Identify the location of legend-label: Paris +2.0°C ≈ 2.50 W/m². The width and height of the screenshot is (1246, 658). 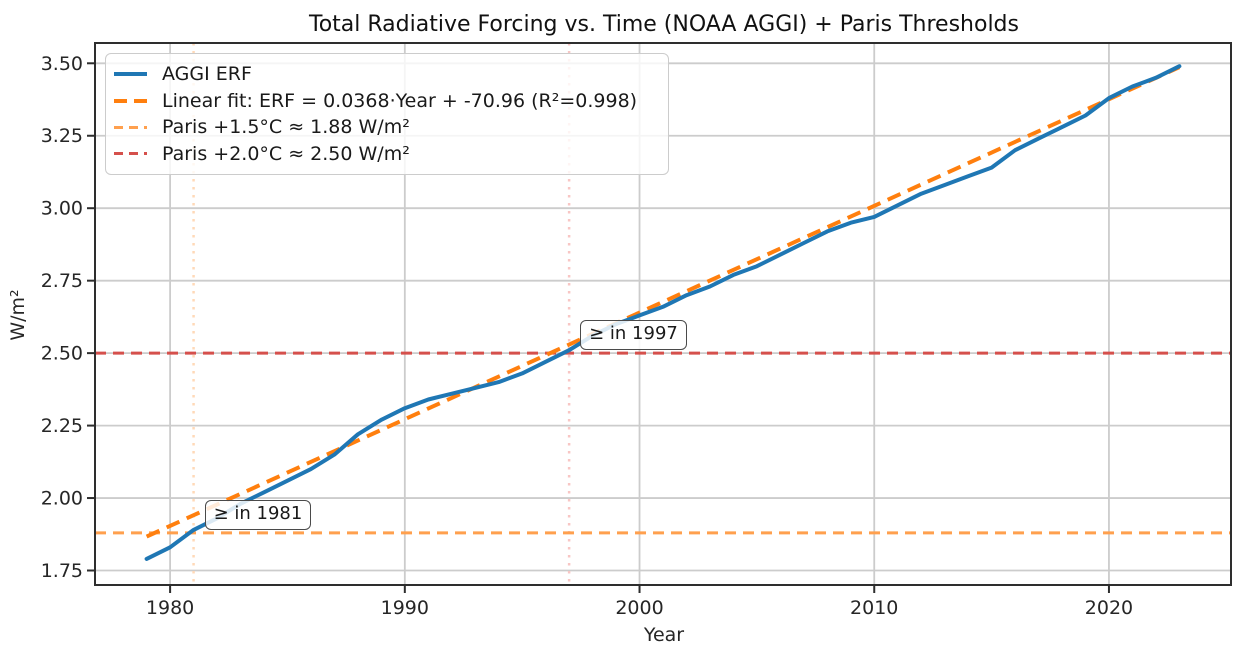
(286, 153).